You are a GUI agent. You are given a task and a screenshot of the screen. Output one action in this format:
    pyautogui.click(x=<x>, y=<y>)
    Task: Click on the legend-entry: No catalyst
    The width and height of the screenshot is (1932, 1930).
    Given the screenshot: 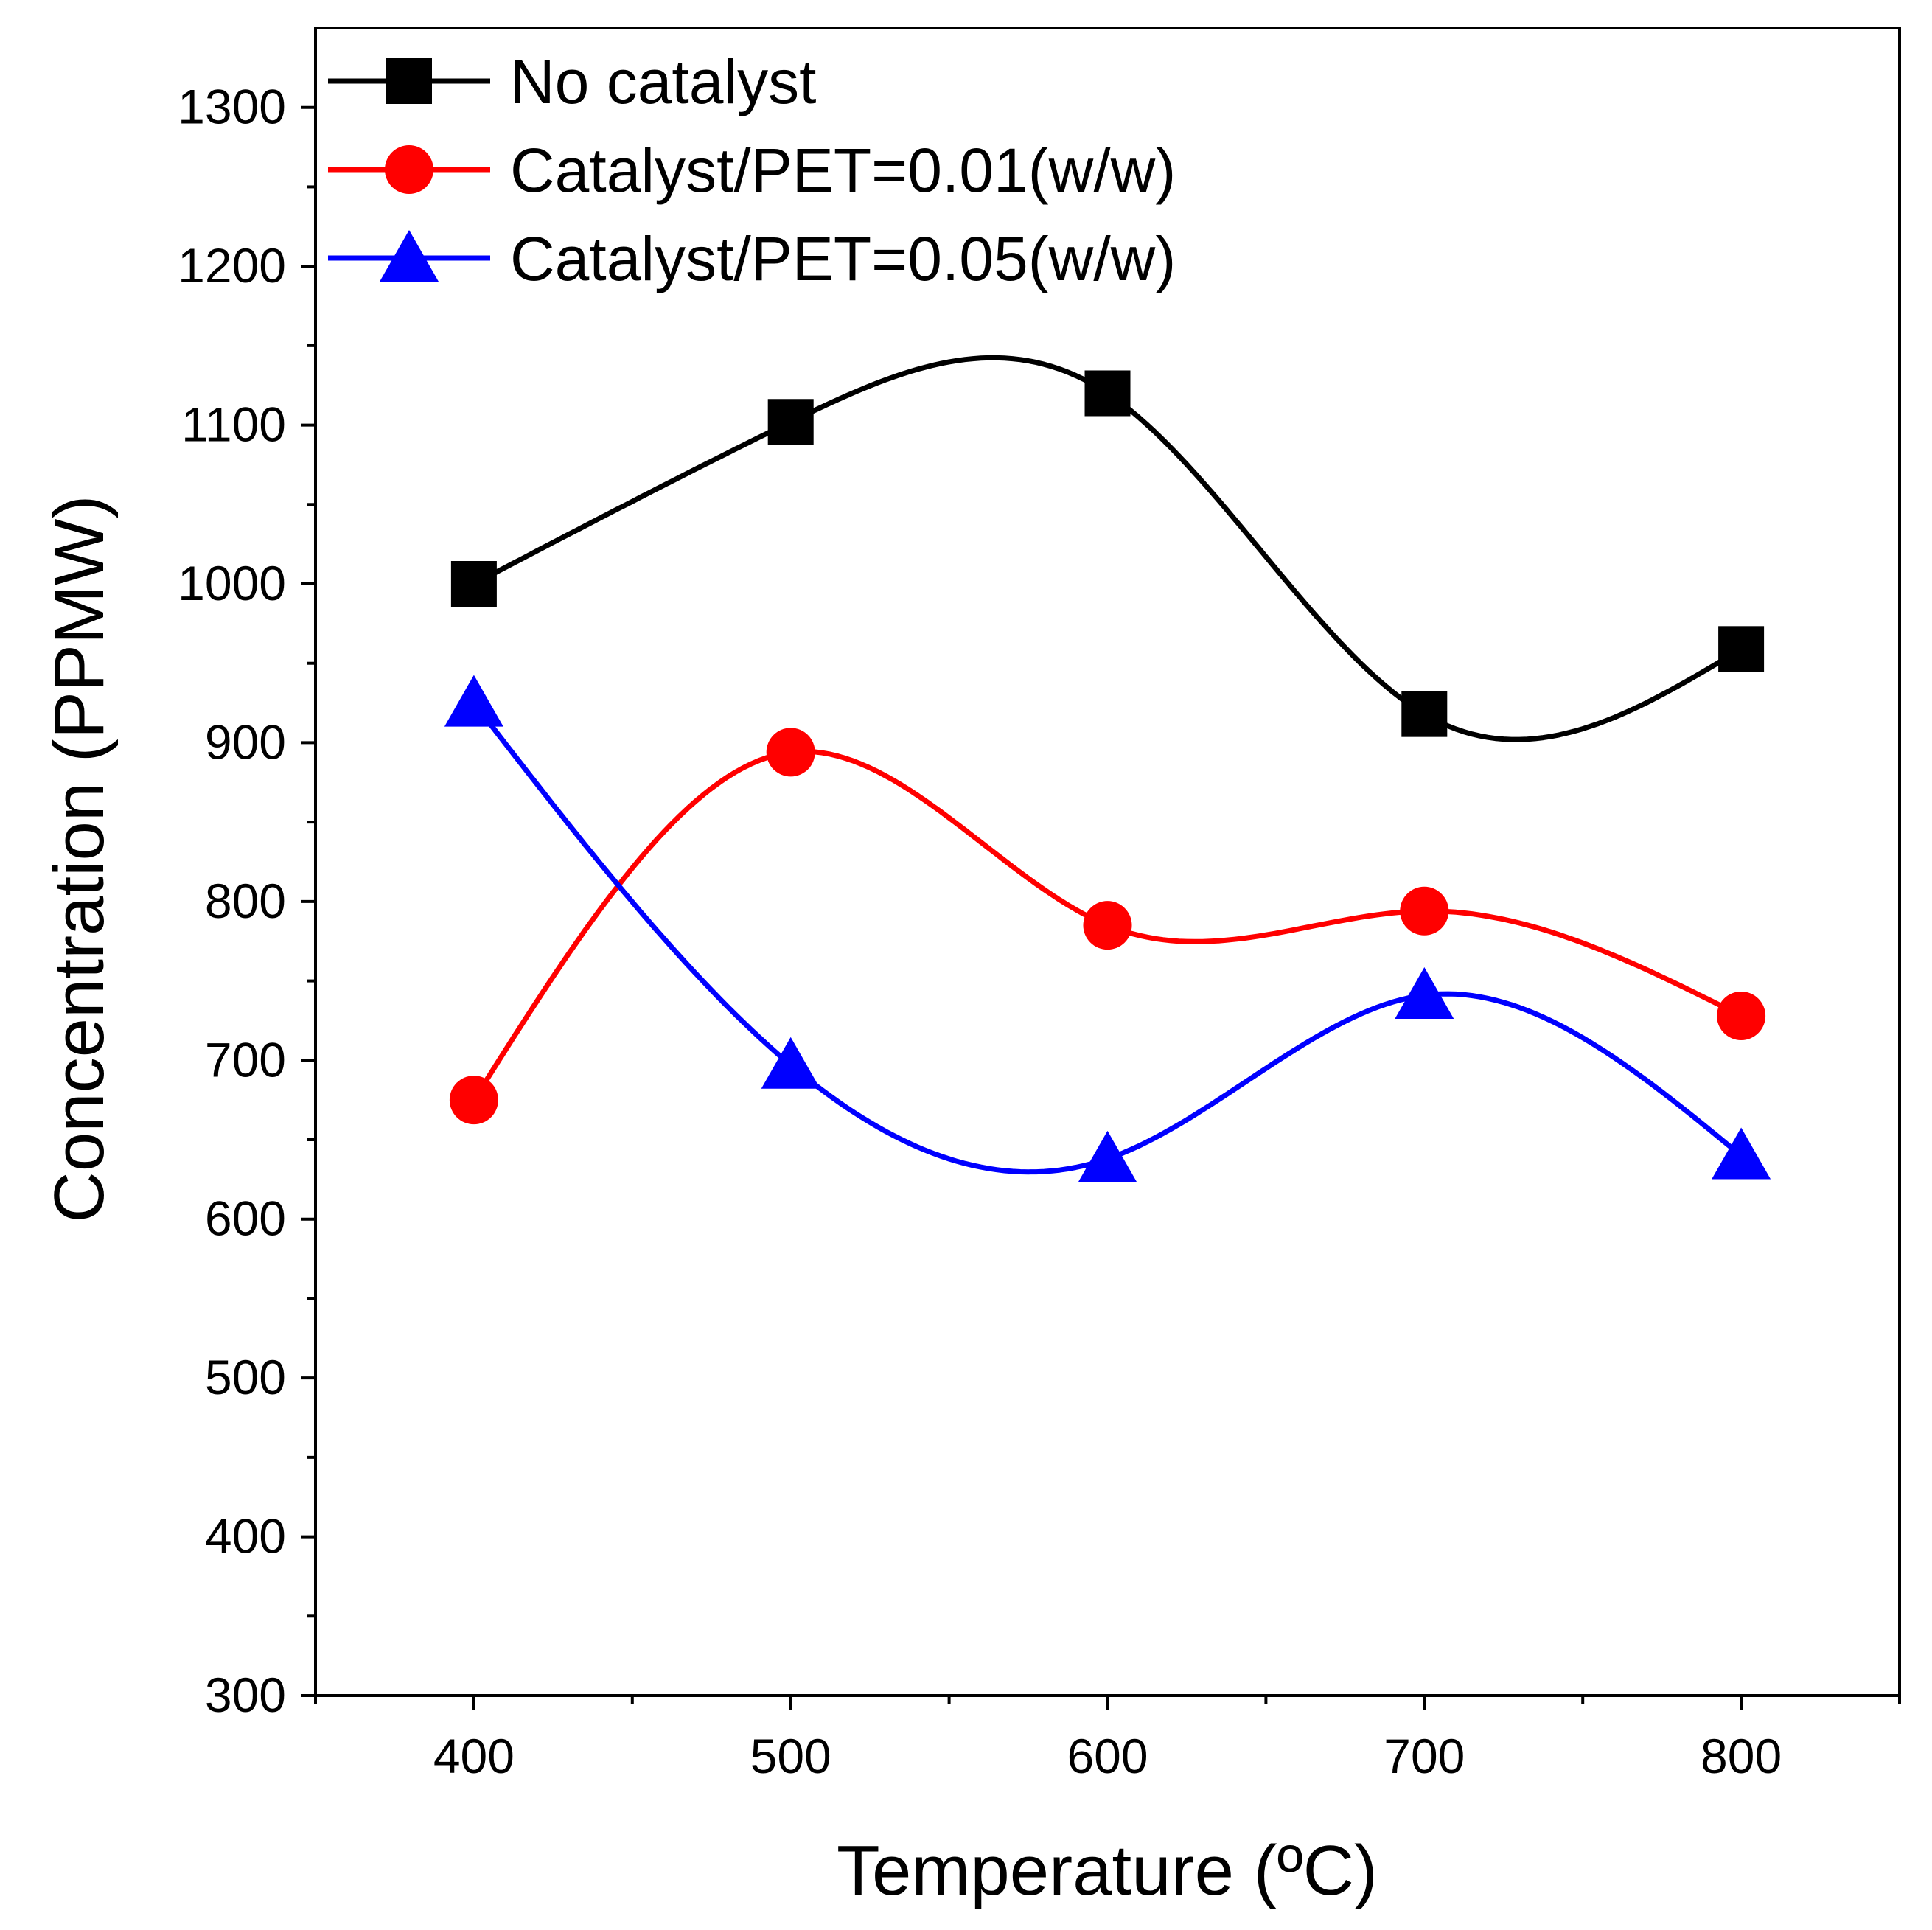 What is the action you would take?
    pyautogui.click(x=572, y=81)
    